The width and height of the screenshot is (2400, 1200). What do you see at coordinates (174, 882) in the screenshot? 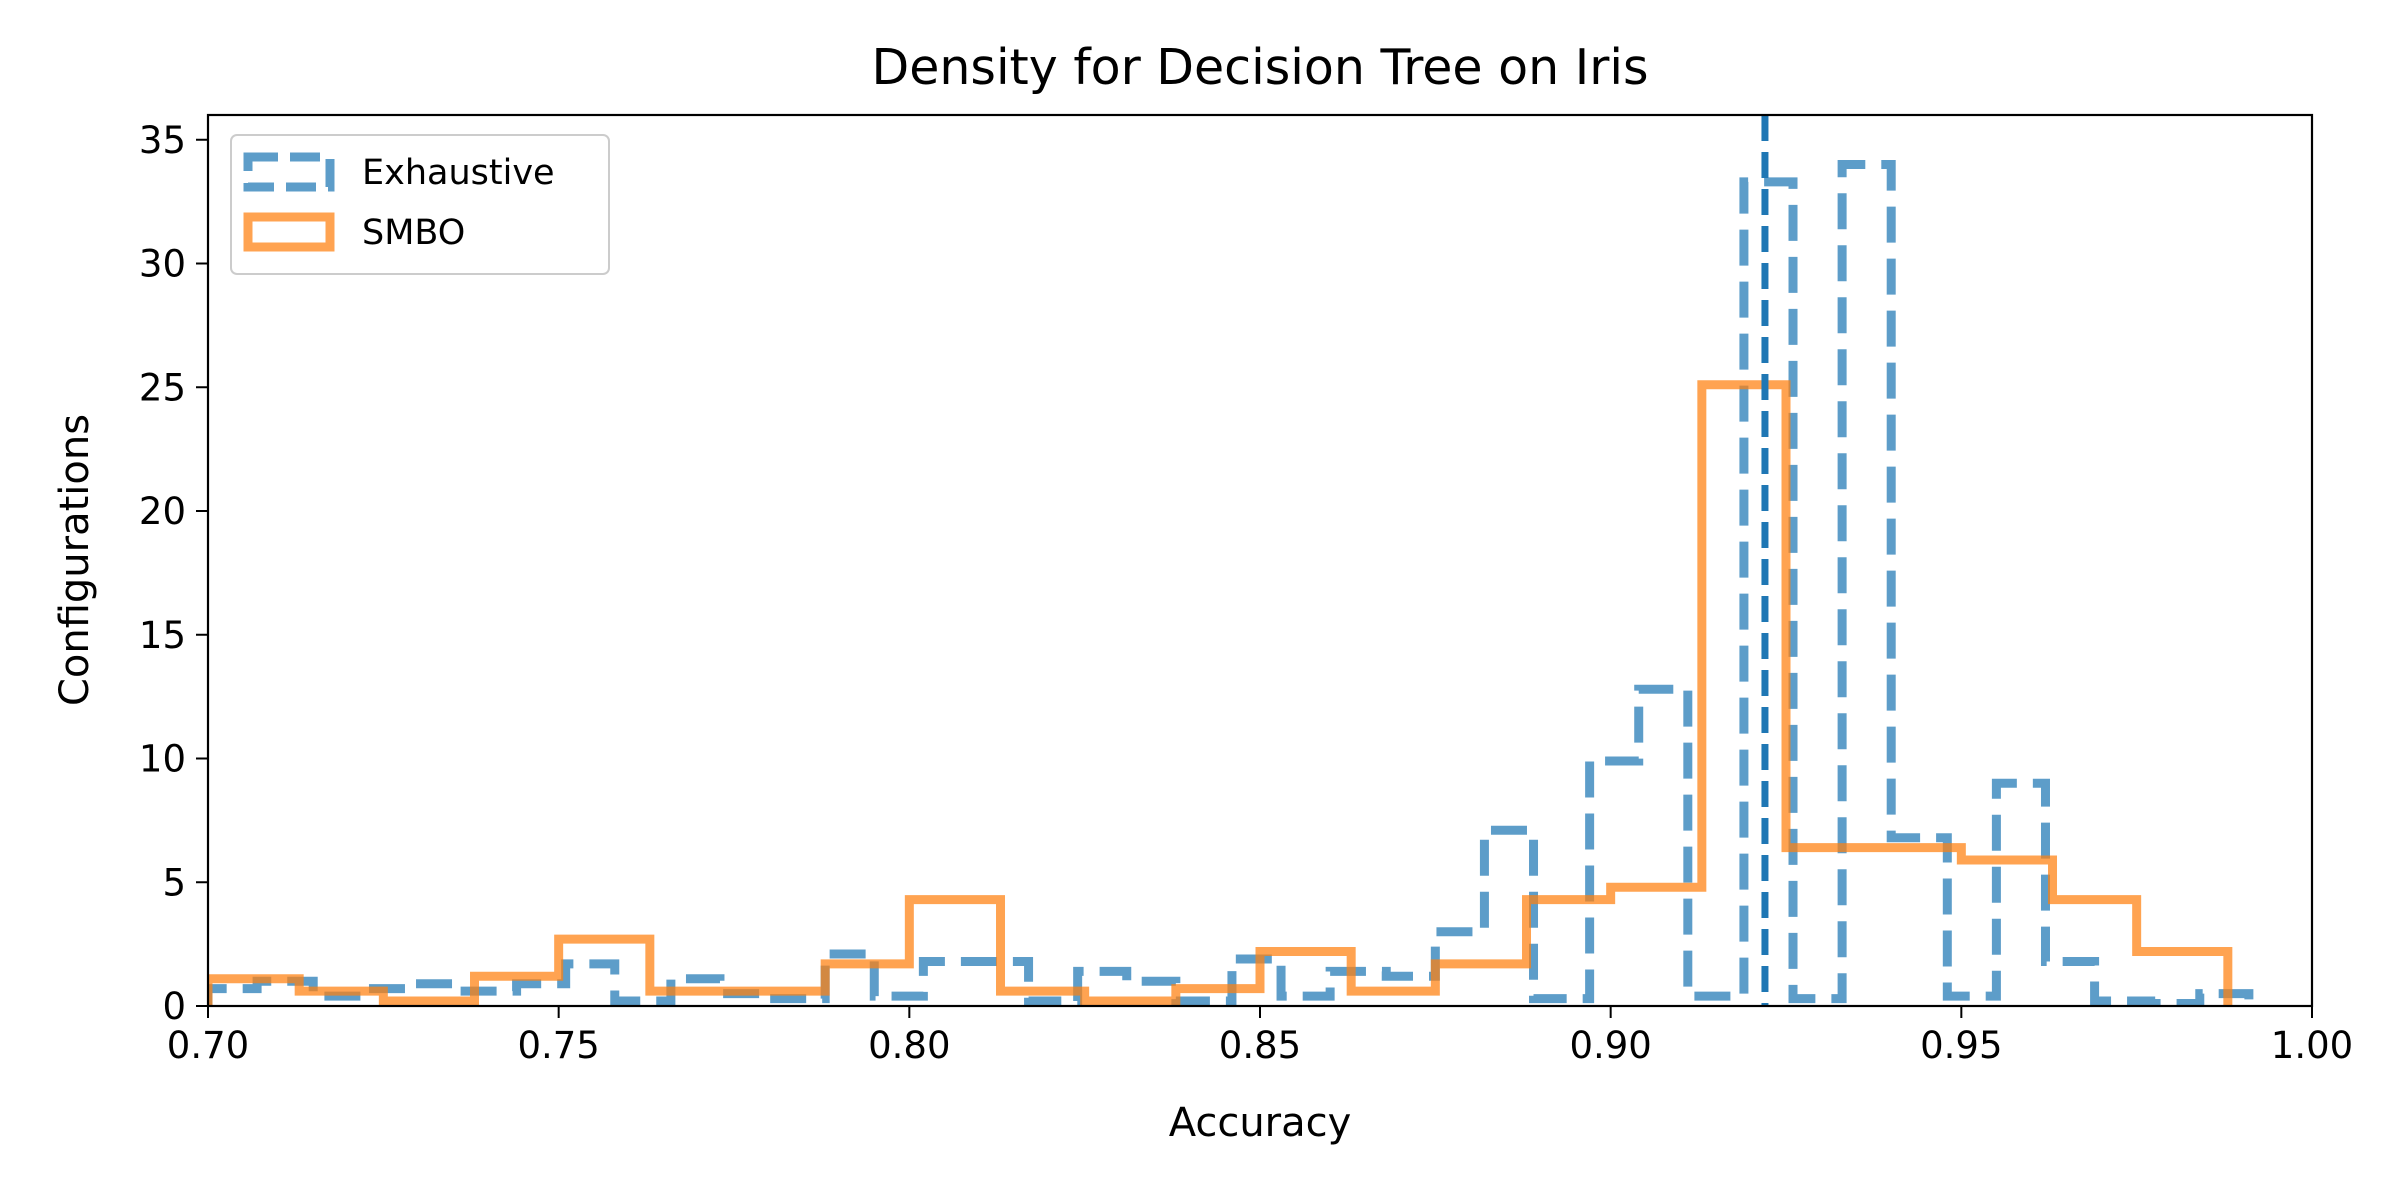
I see `y-tick-label: 5` at bounding box center [174, 882].